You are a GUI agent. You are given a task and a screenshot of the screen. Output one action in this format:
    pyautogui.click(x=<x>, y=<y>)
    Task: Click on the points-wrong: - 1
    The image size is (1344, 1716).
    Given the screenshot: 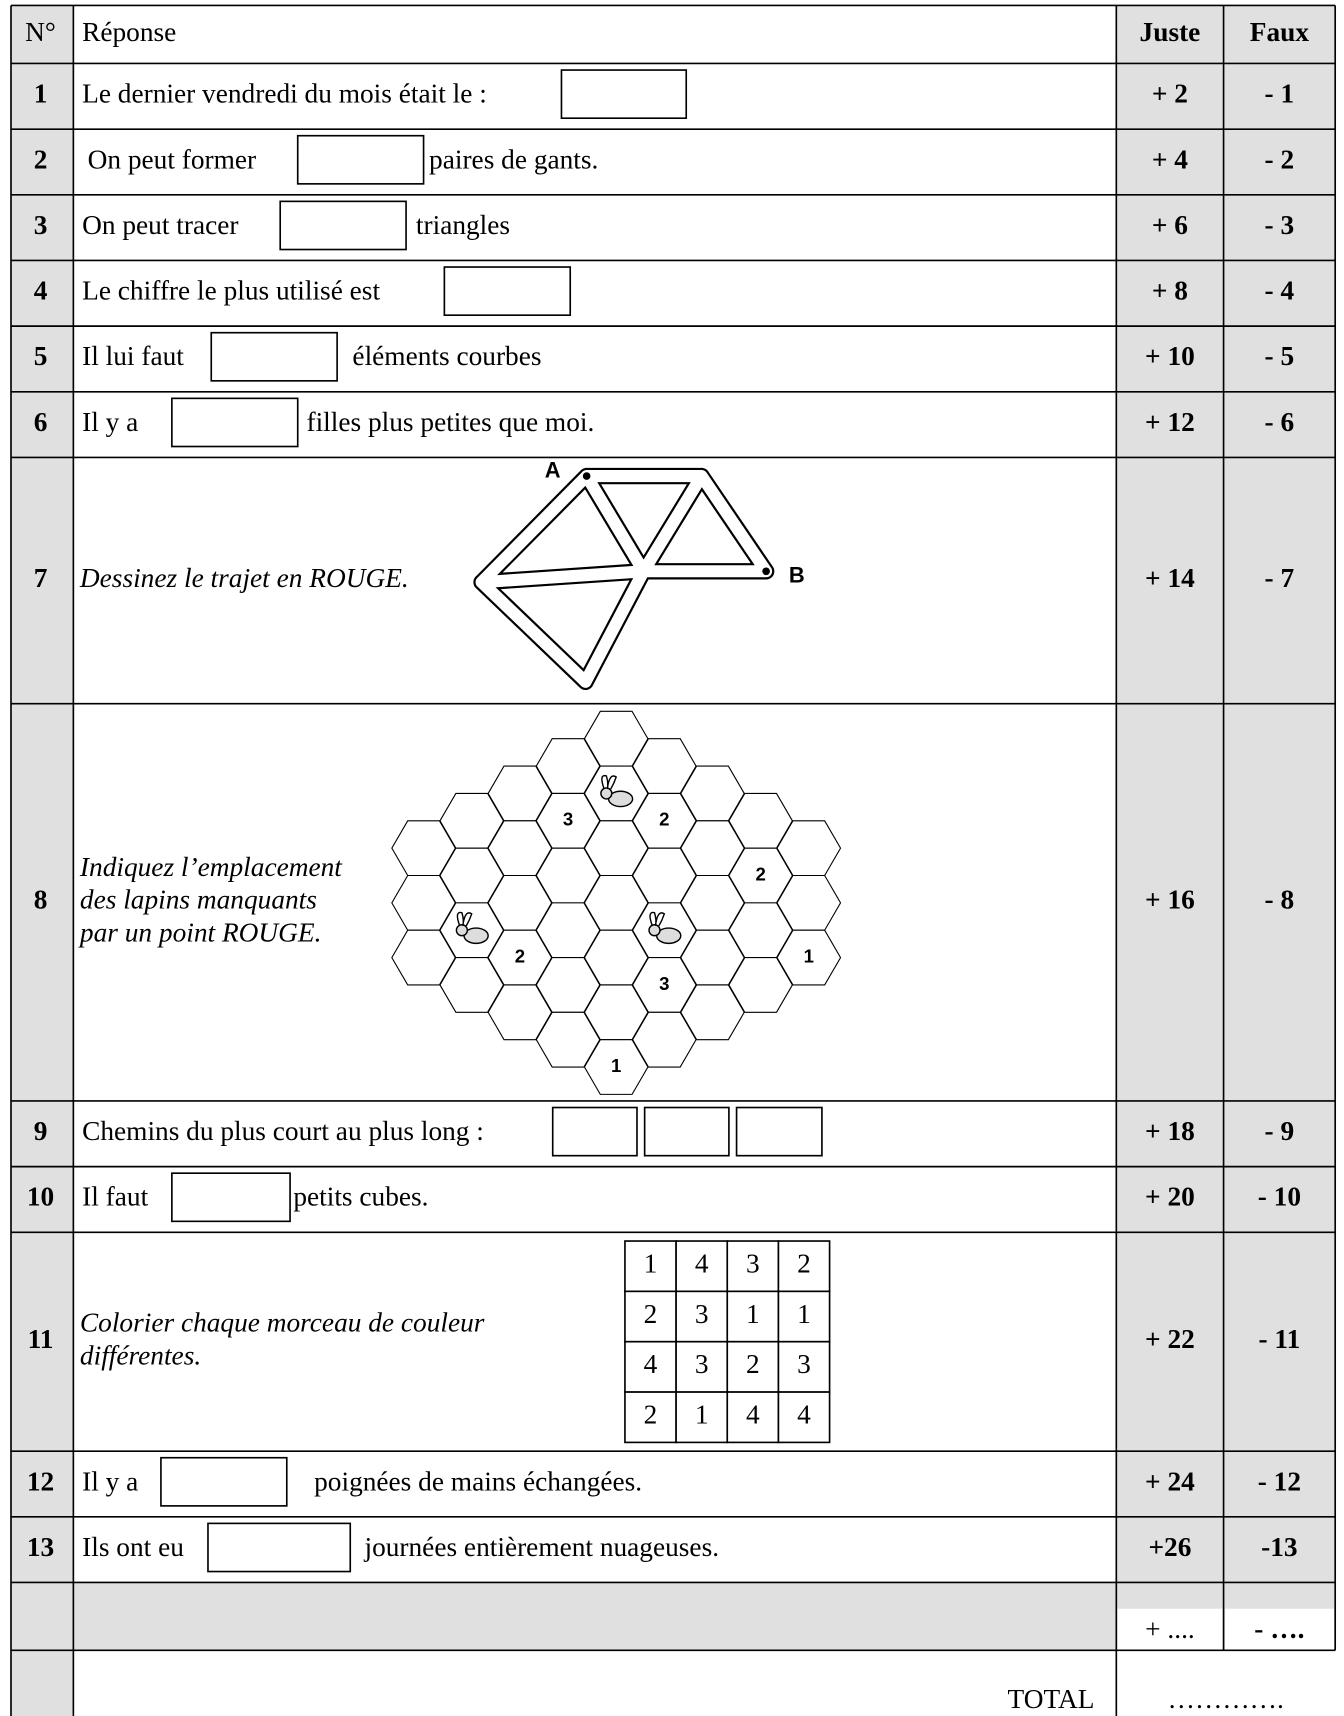 What is the action you would take?
    pyautogui.click(x=1280, y=94)
    